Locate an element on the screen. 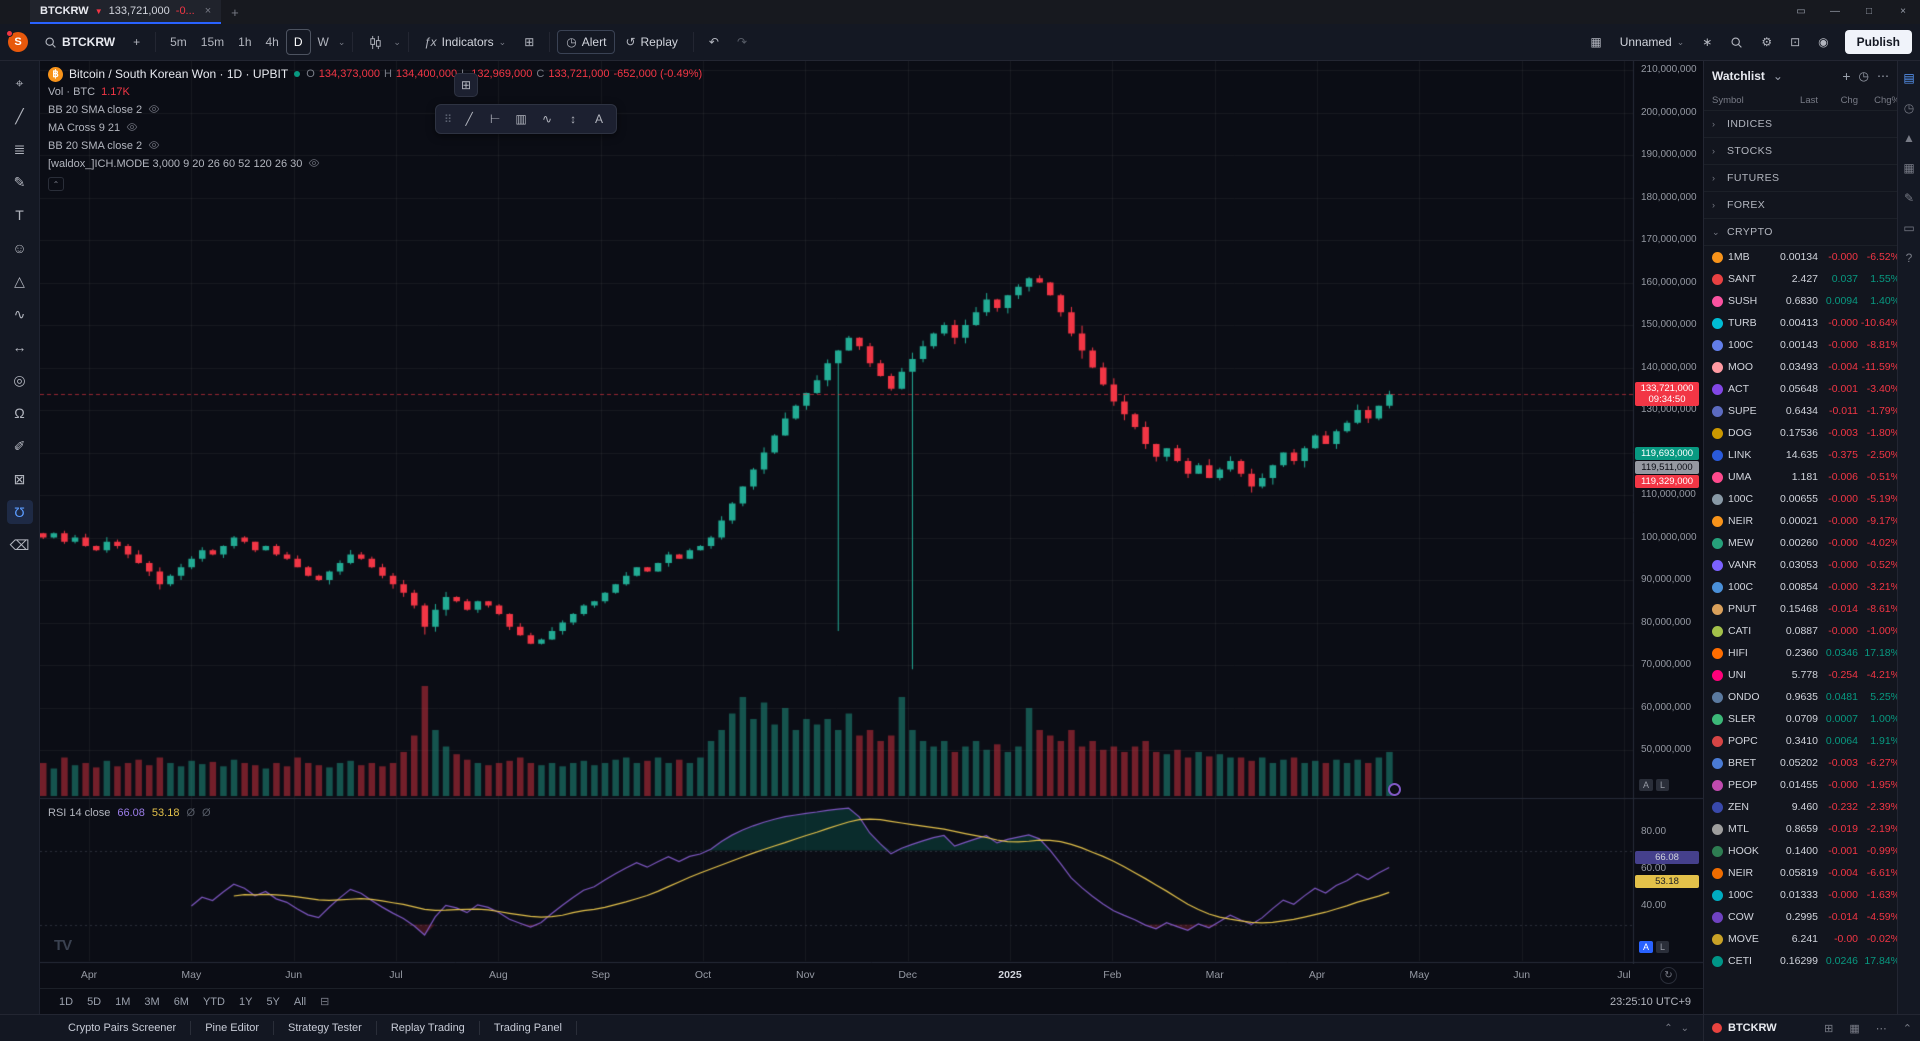 Image resolution: width=1920 pixels, height=1041 pixels. log-scale-chip: L is located at coordinates (1663, 947).